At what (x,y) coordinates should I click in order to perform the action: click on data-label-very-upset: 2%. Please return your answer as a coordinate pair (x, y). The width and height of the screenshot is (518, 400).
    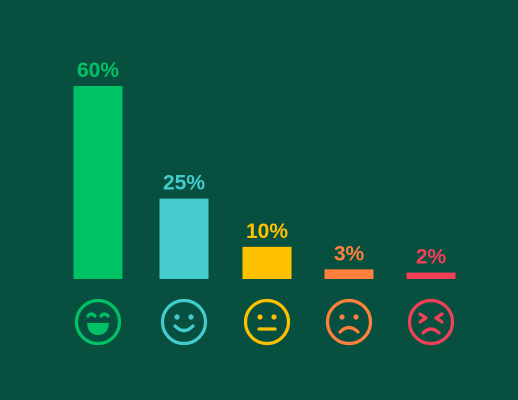
    Looking at the image, I should click on (431, 257).